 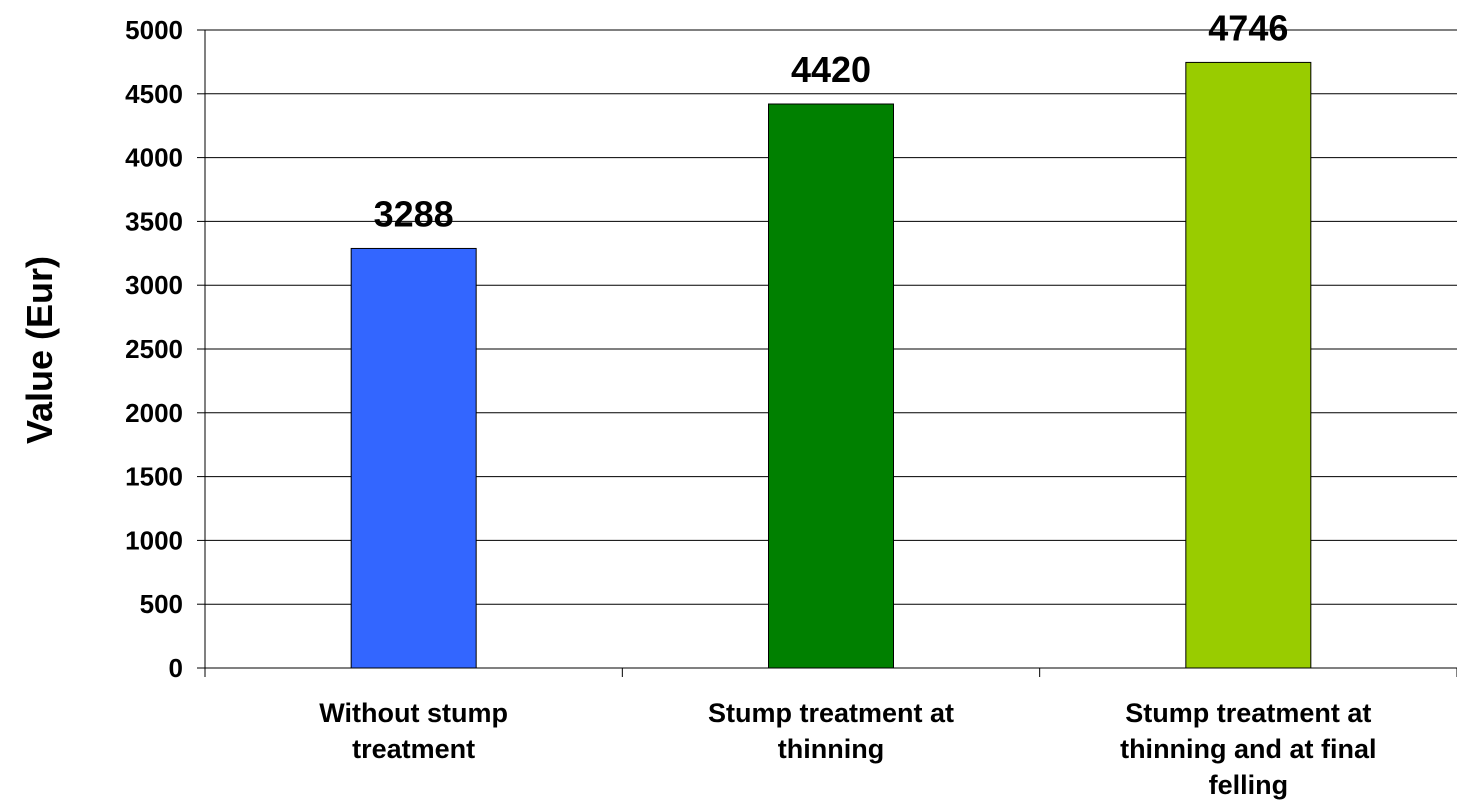 I want to click on x-category-label-2-line-2: thinning, so click(x=831, y=749).